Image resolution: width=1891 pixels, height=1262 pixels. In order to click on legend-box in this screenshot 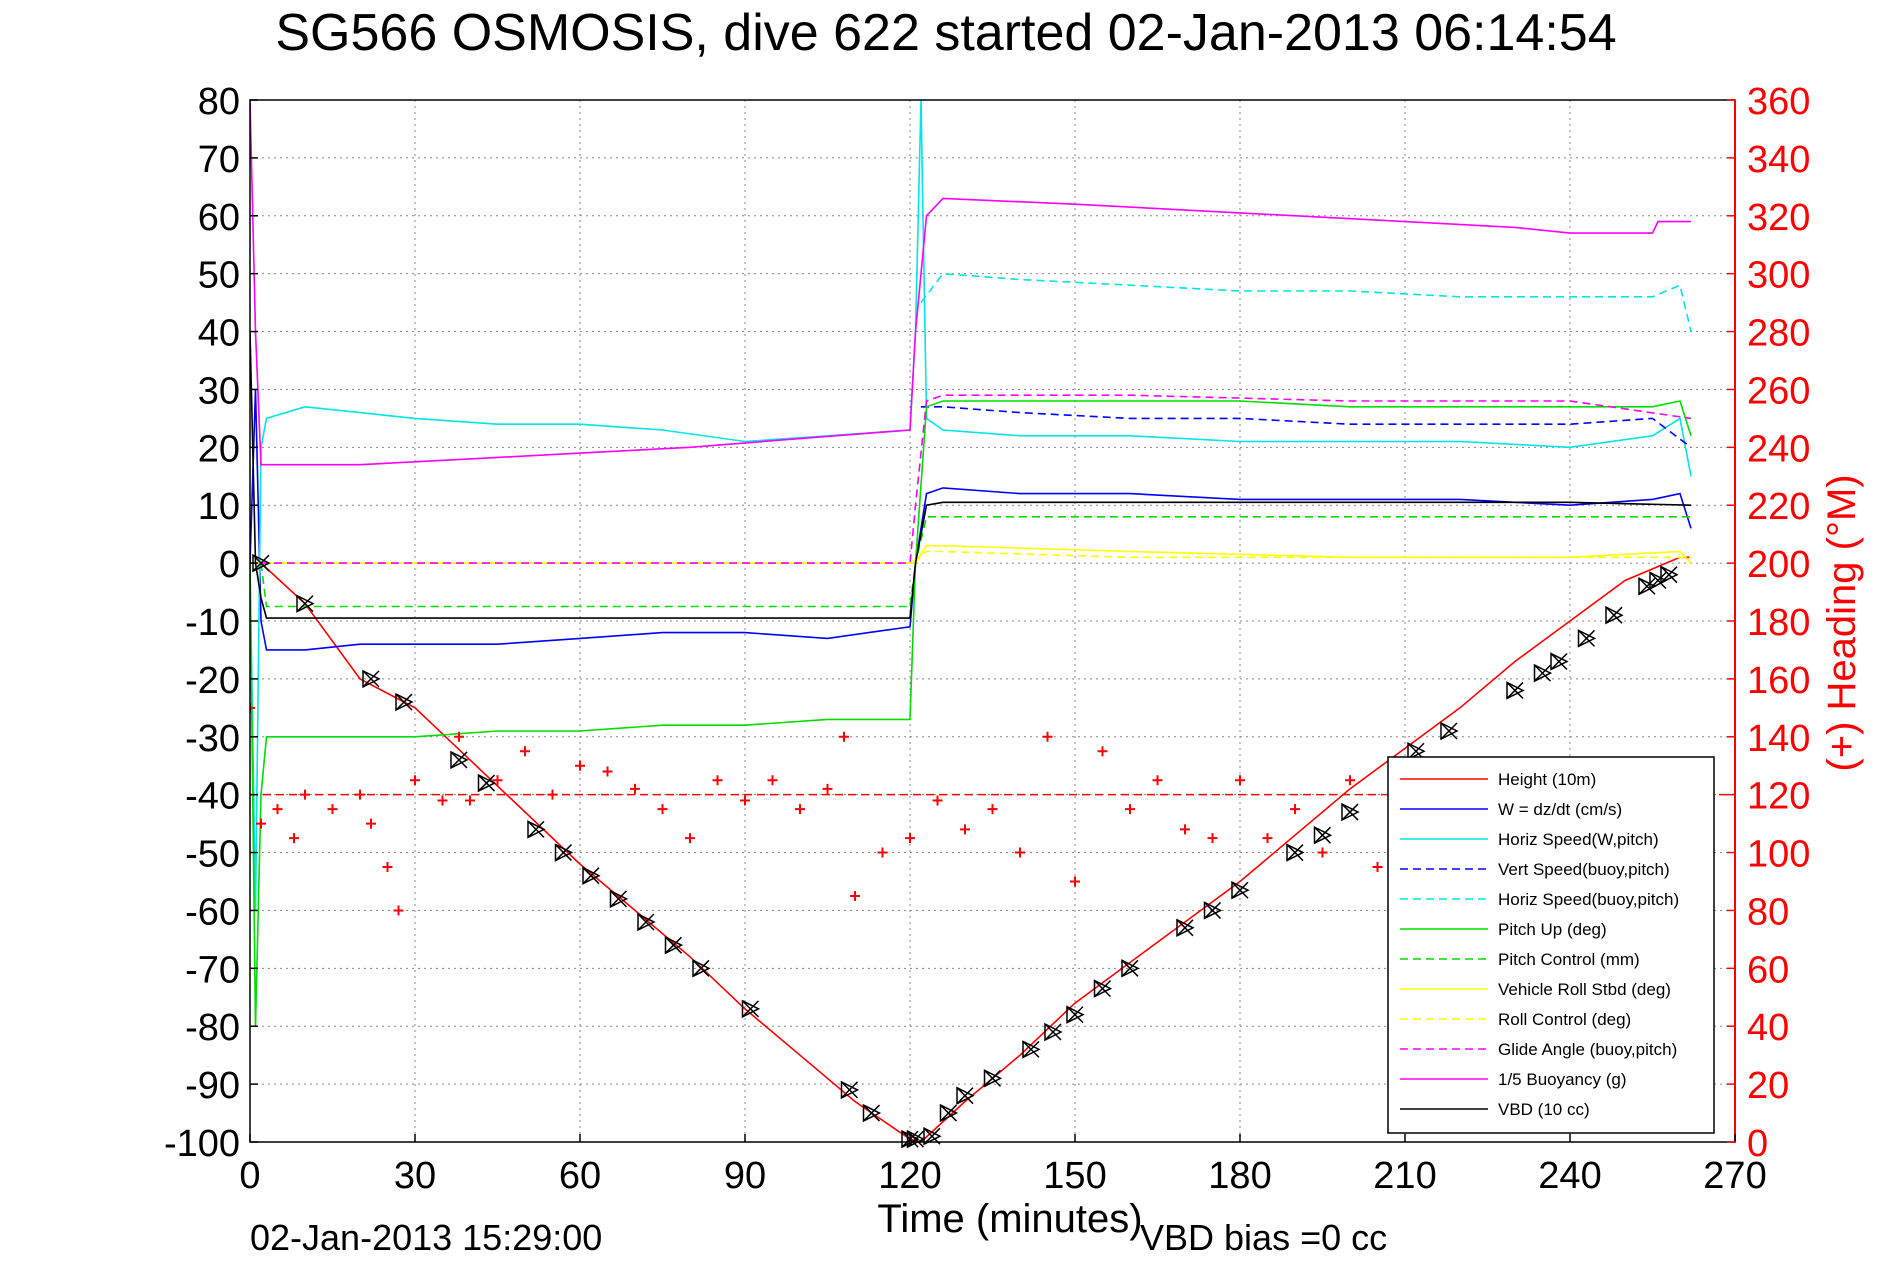, I will do `click(1551, 945)`.